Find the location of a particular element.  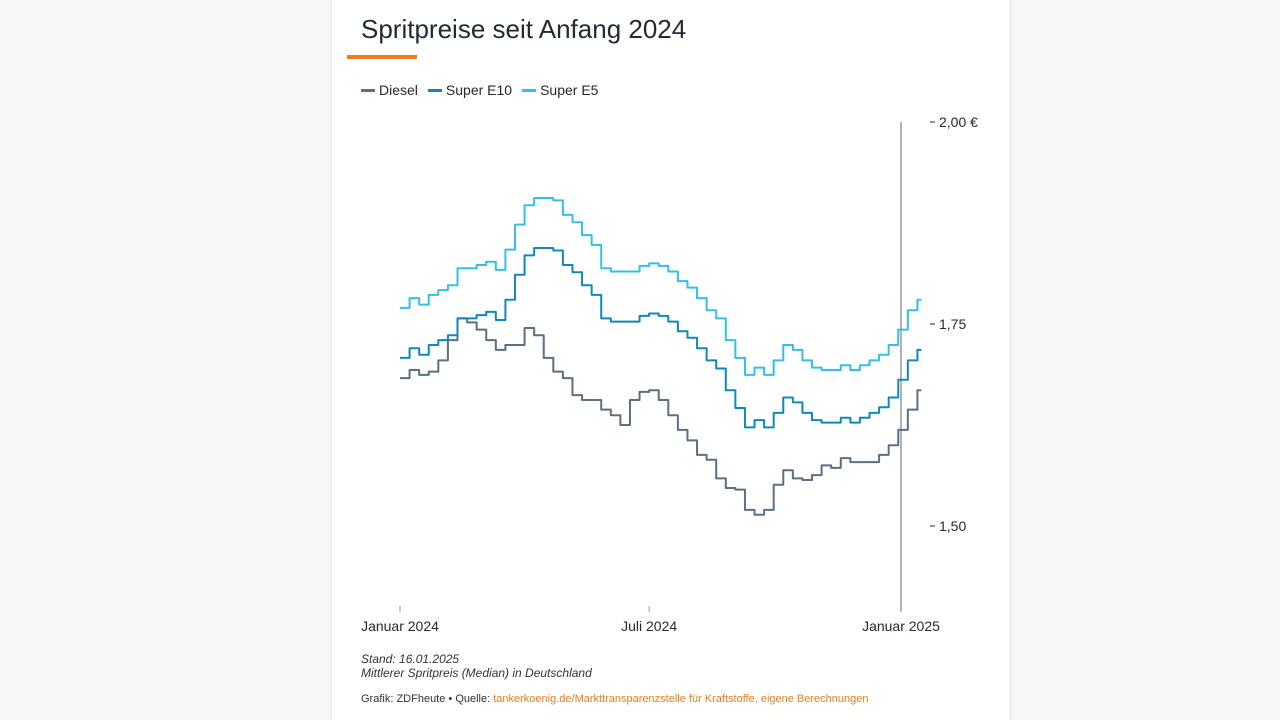

legend-label: Super E10 is located at coordinates (479, 90).